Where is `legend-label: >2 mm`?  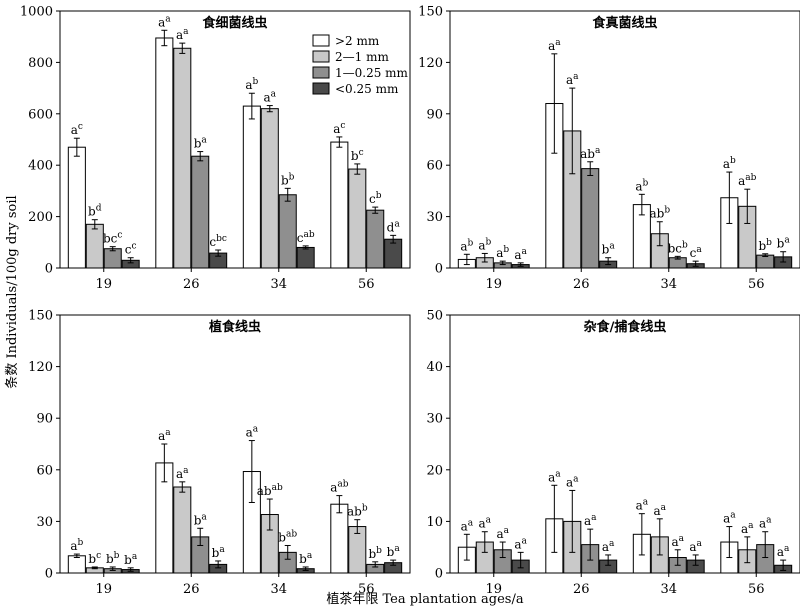 legend-label: >2 mm is located at coordinates (357, 41).